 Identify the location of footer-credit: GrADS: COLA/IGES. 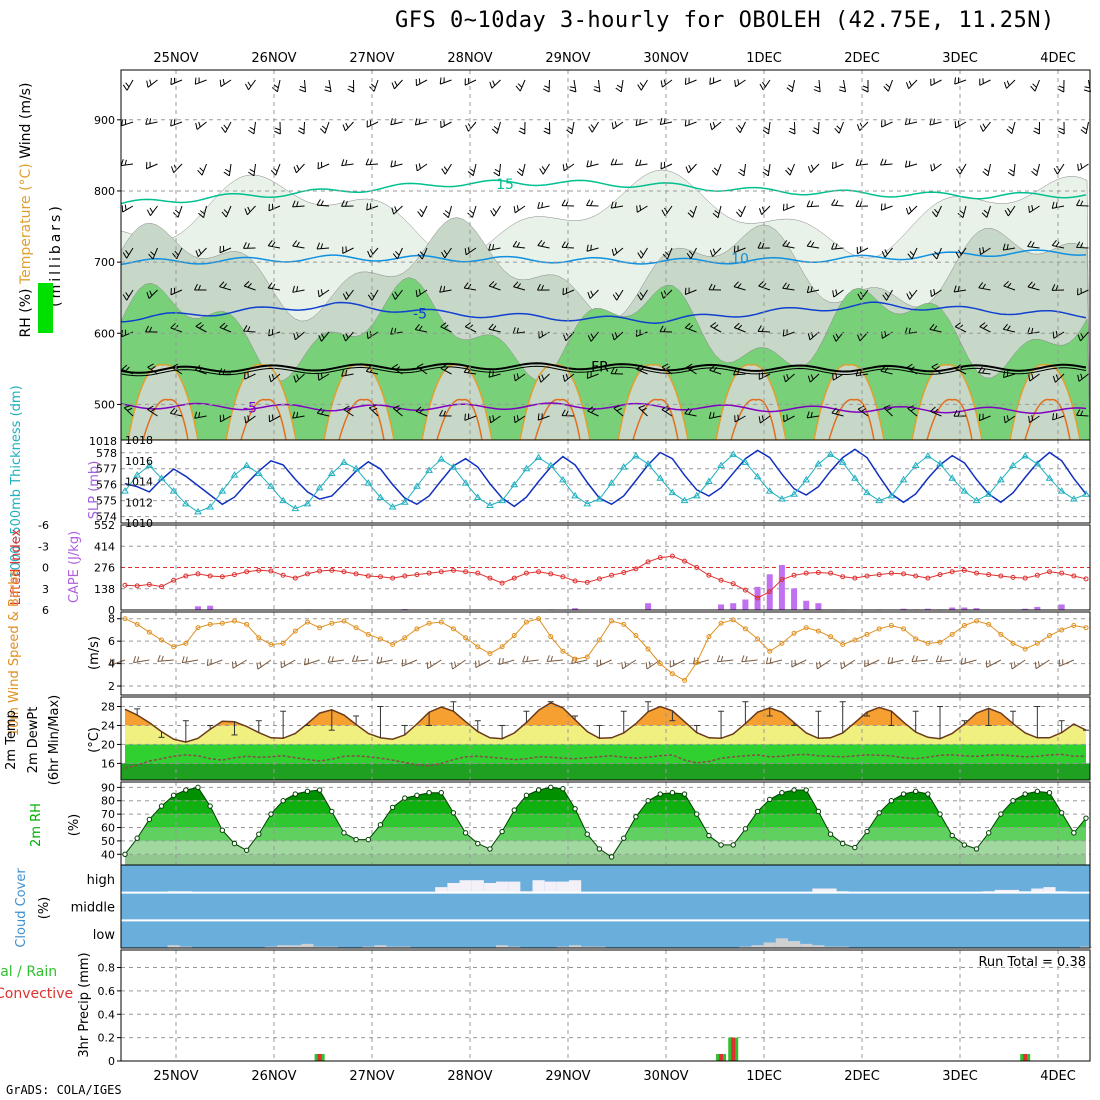
(64, 1090).